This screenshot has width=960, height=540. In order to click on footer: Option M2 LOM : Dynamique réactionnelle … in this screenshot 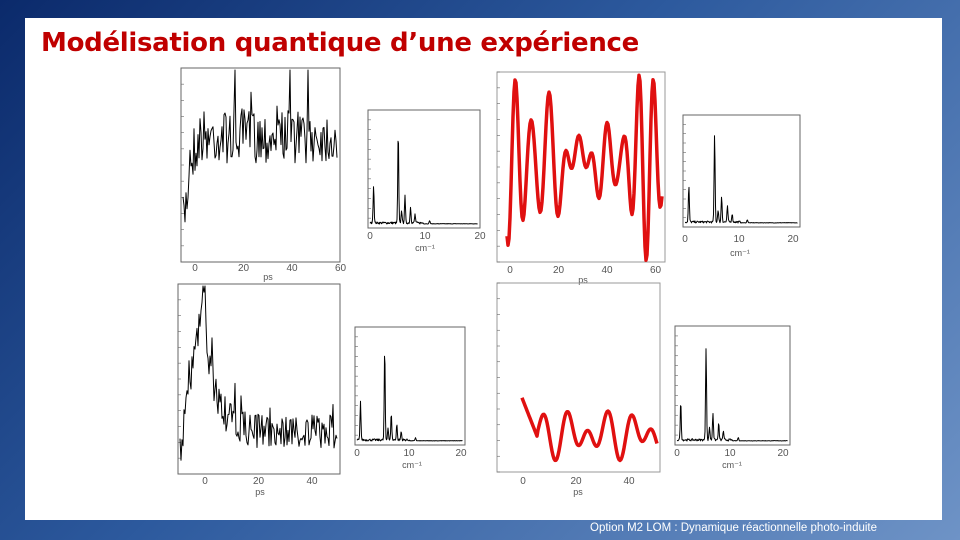, I will do `click(734, 528)`.